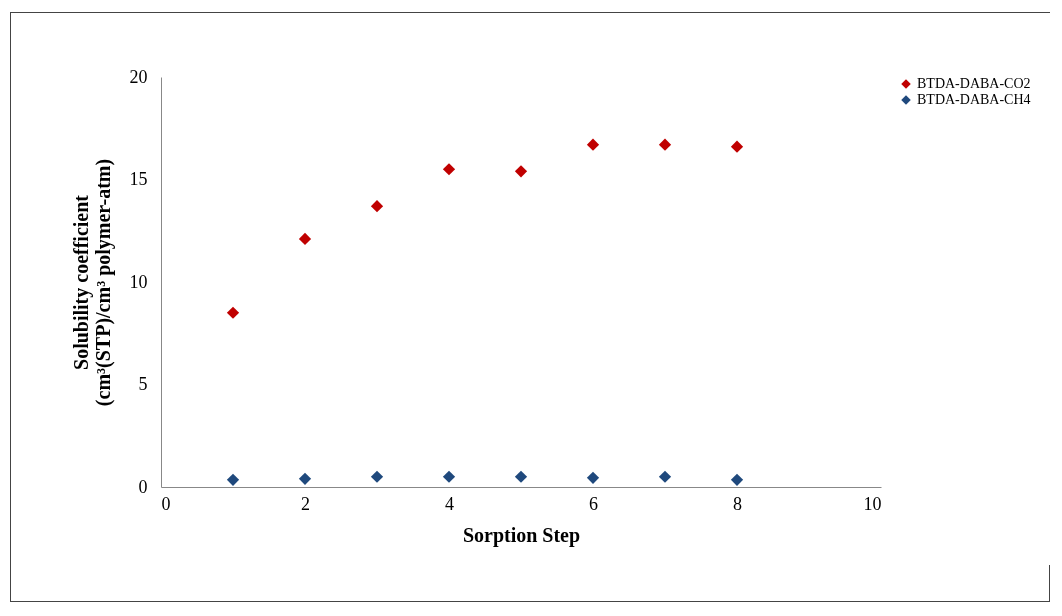 The width and height of the screenshot is (1062, 616). Describe the element at coordinates (143, 486) in the screenshot. I see `y-tick-label: 0` at that location.